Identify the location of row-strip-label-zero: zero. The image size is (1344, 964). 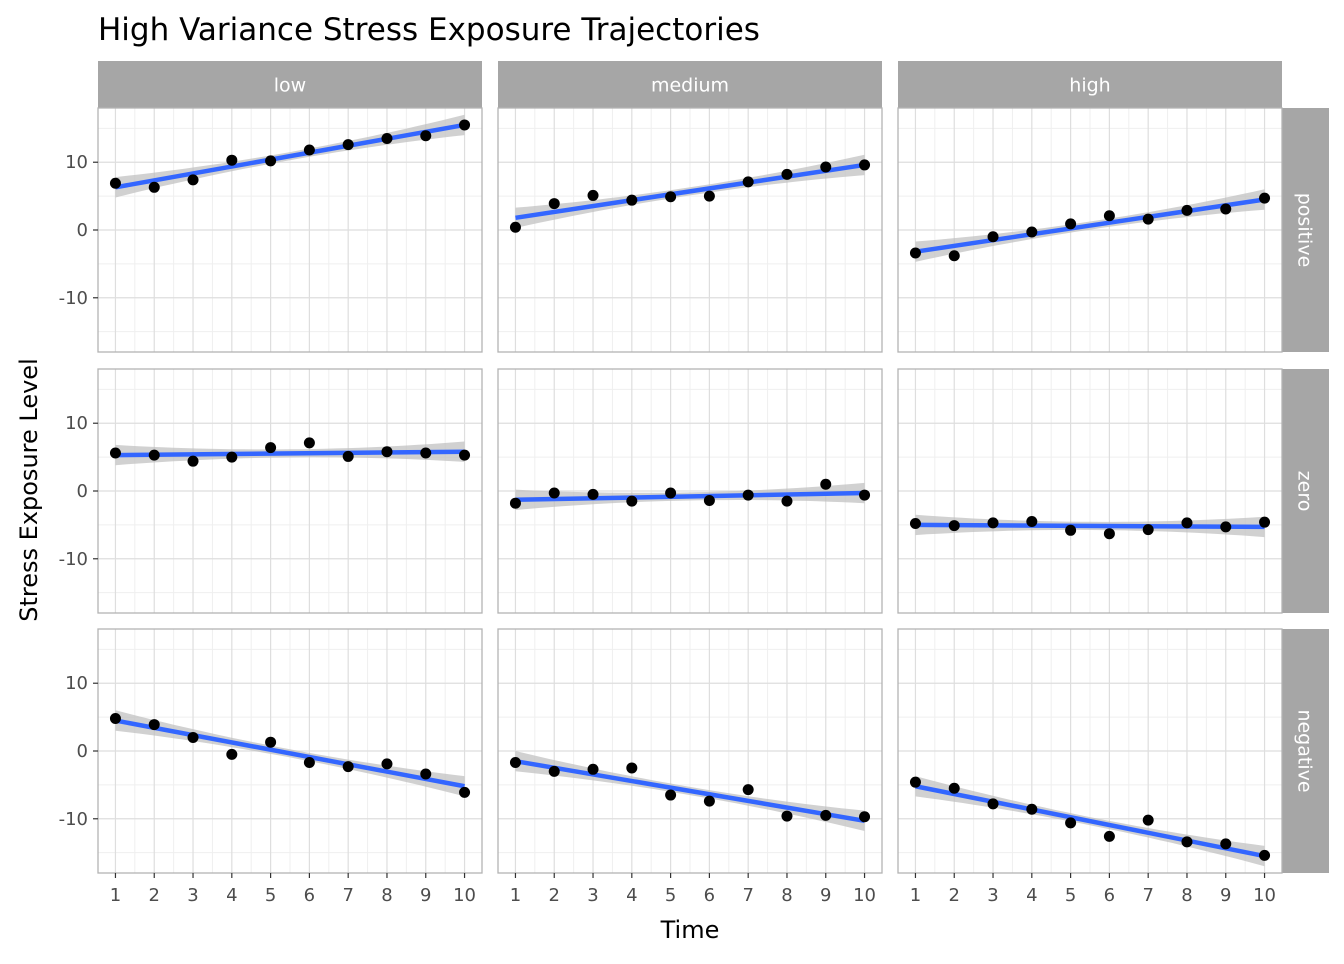
(1305, 491).